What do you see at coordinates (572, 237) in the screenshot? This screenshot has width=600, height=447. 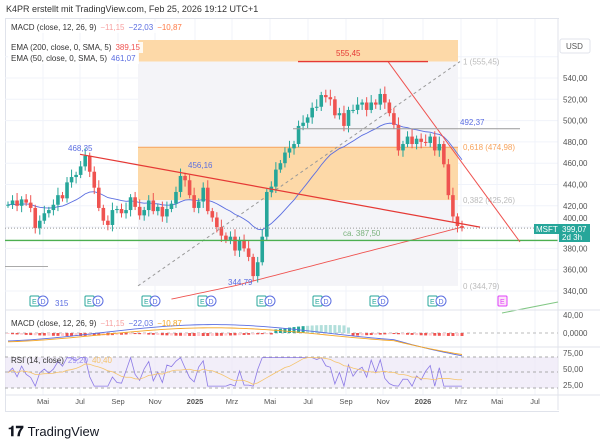 I see `countdown-label: 2d 3h` at bounding box center [572, 237].